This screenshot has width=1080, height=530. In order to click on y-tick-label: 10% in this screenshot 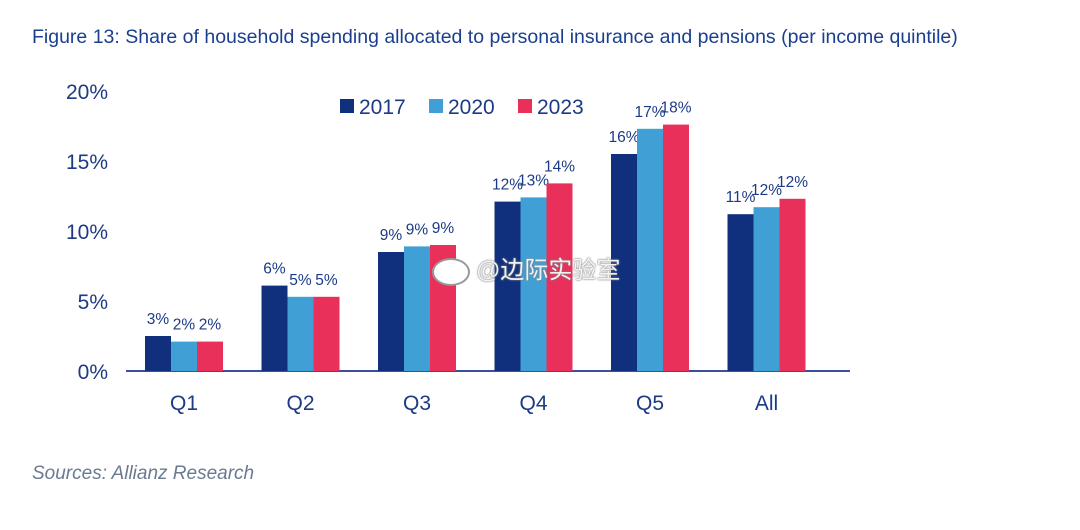, I will do `click(87, 232)`.